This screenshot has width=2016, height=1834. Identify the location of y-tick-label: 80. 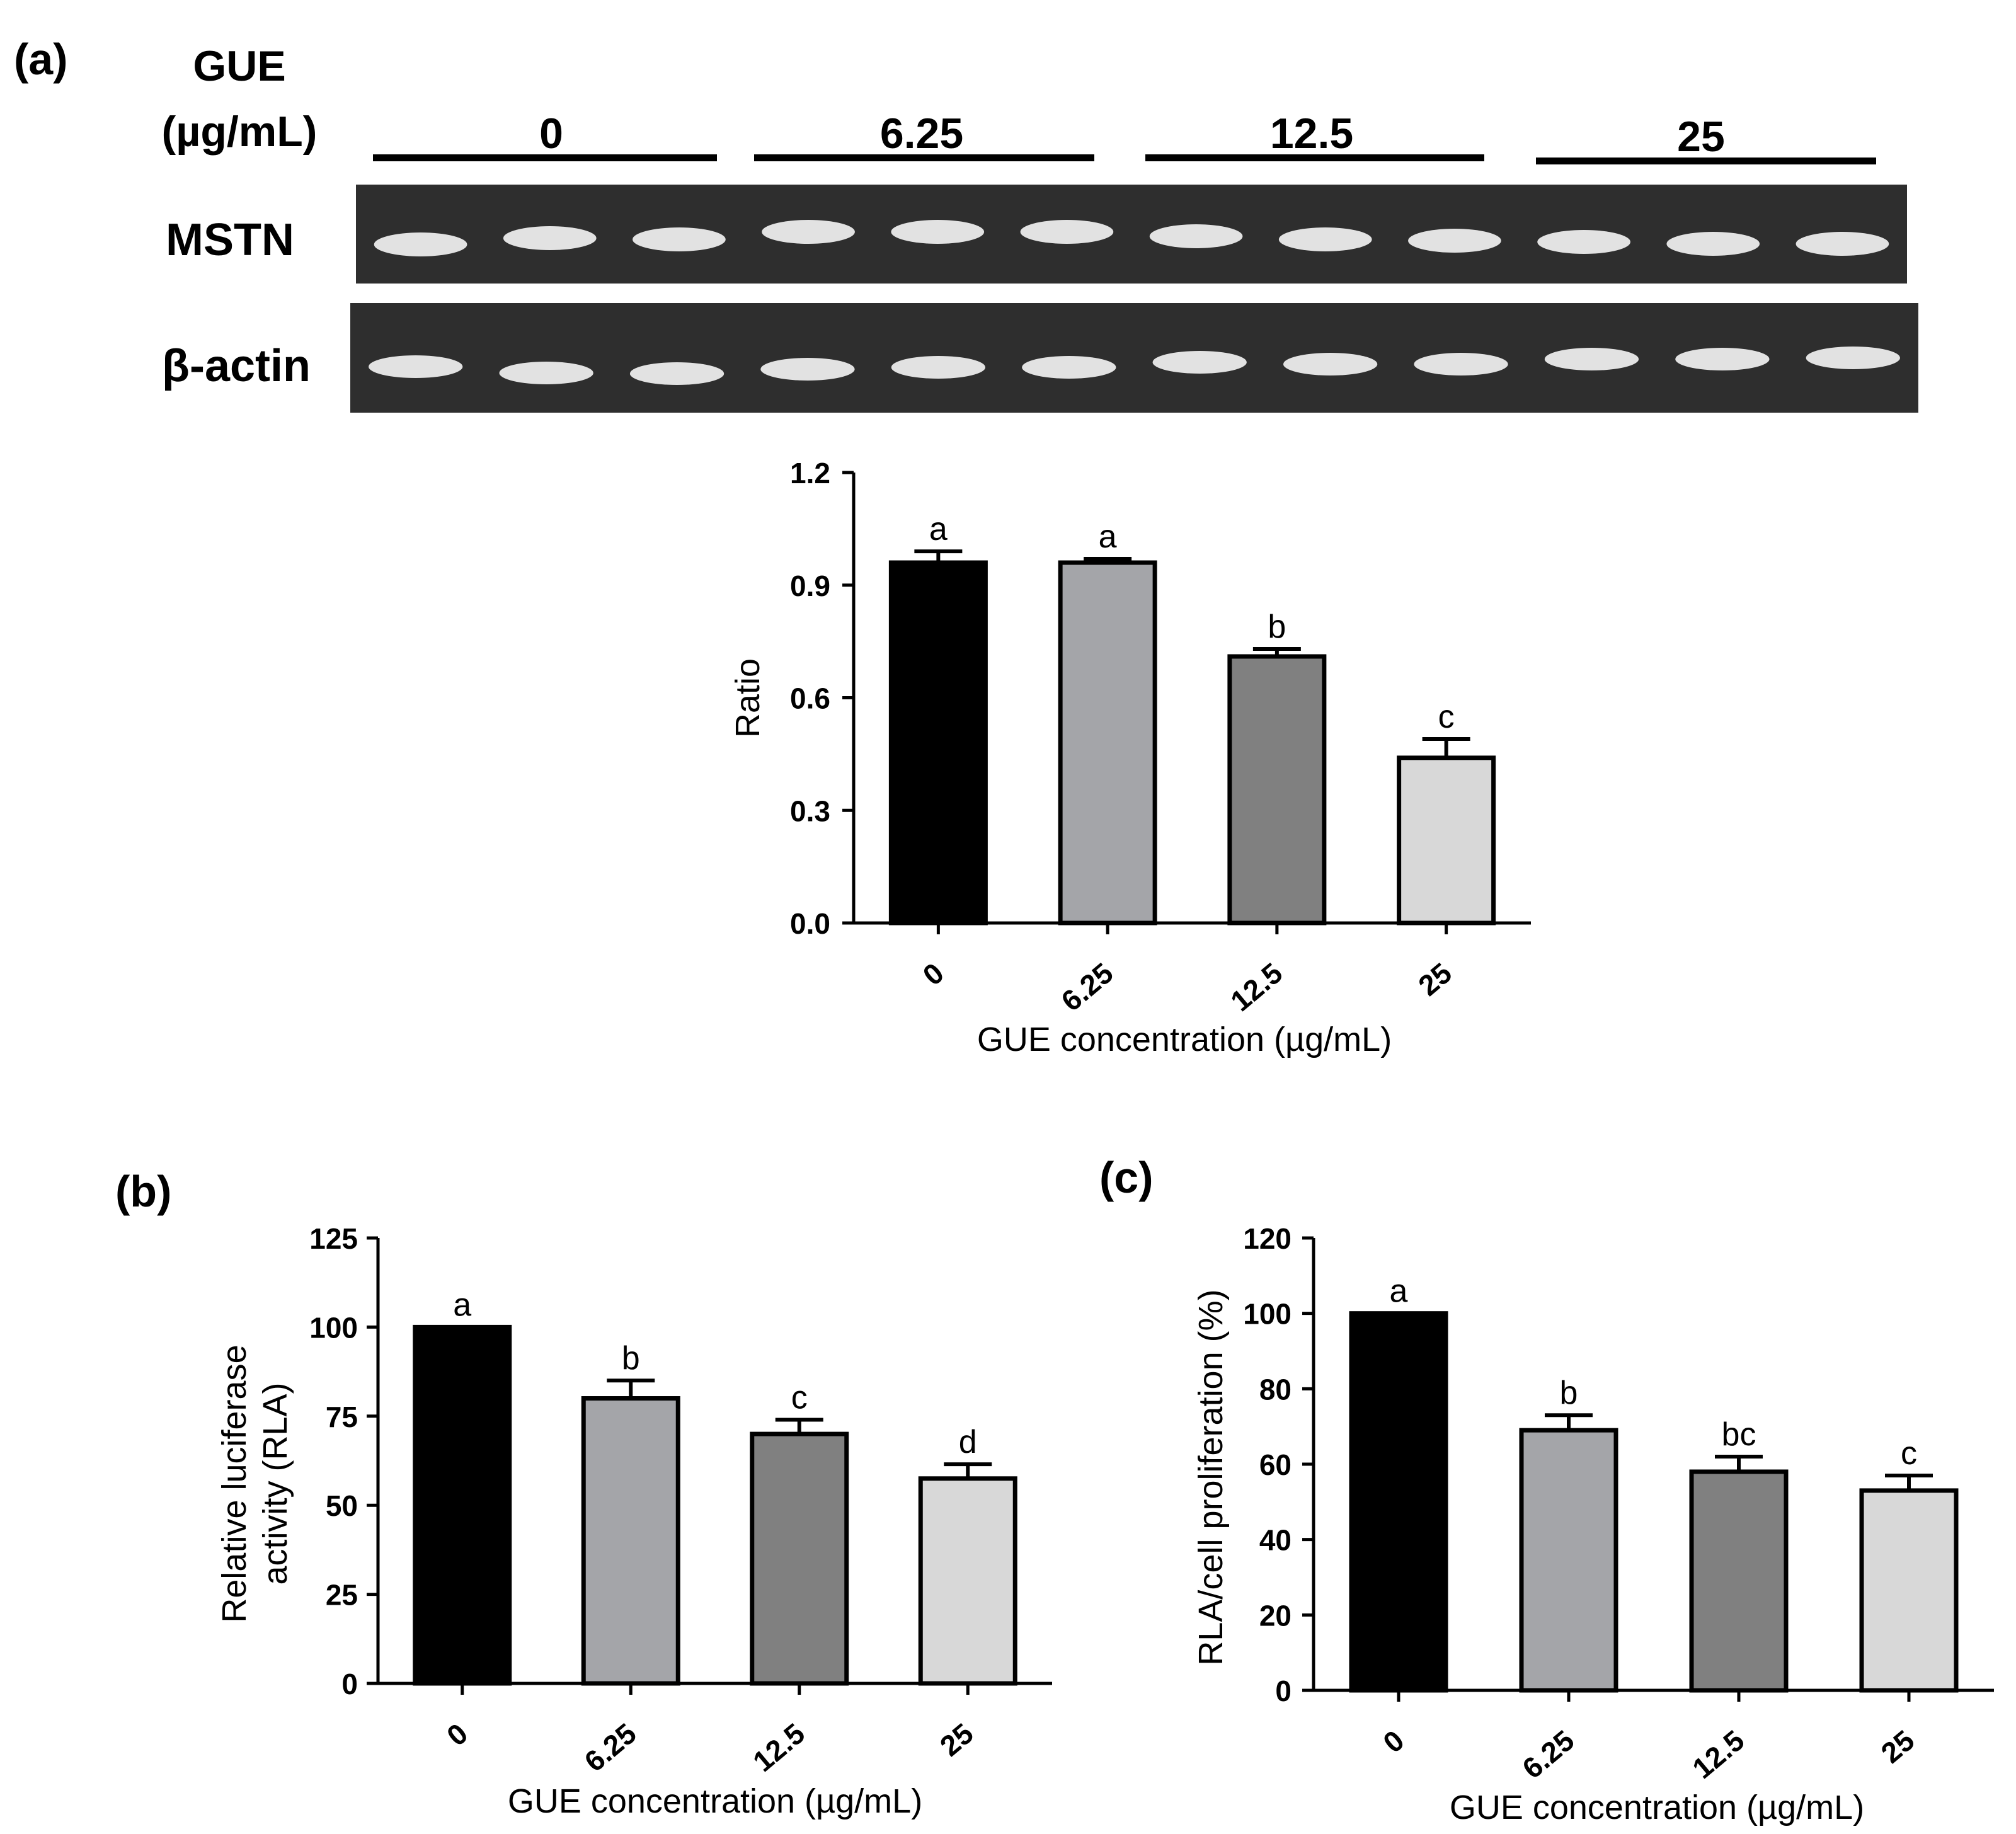
(1275, 1389).